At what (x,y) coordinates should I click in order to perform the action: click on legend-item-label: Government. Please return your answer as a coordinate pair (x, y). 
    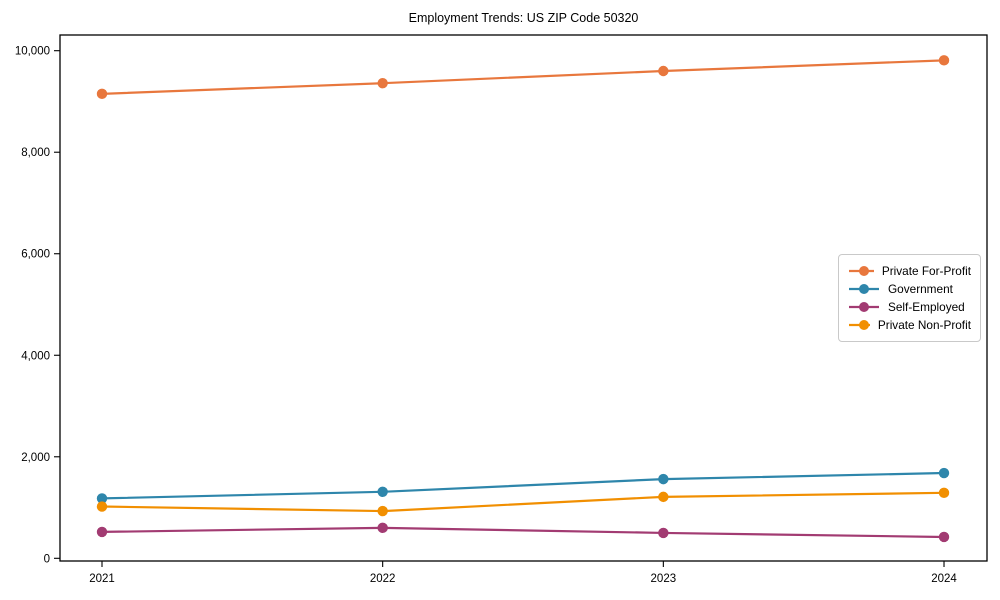
    Looking at the image, I should click on (920, 289).